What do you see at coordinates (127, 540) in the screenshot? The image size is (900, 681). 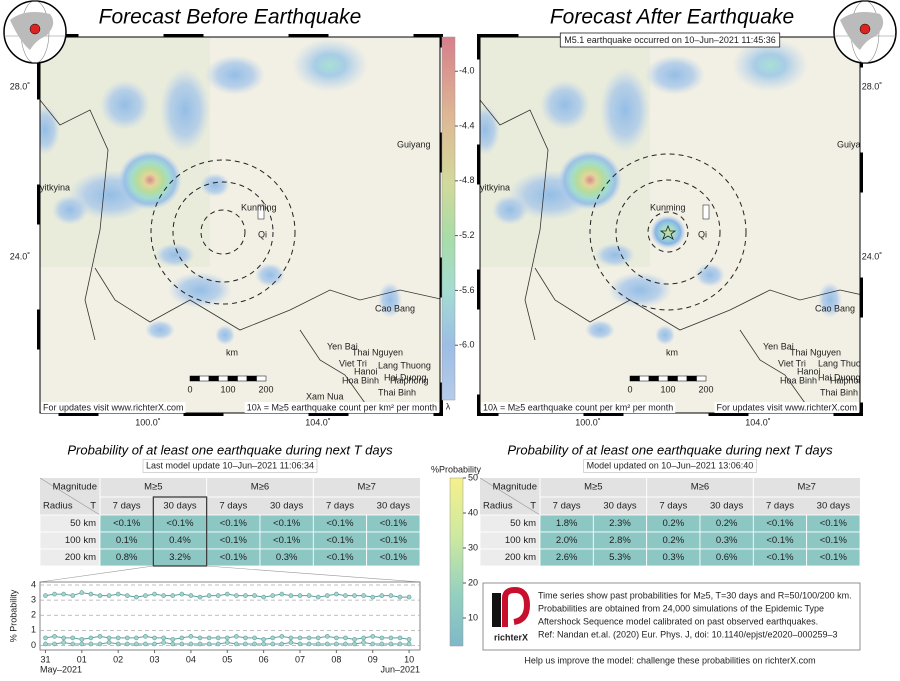 I see `probability-value: 0.1%` at bounding box center [127, 540].